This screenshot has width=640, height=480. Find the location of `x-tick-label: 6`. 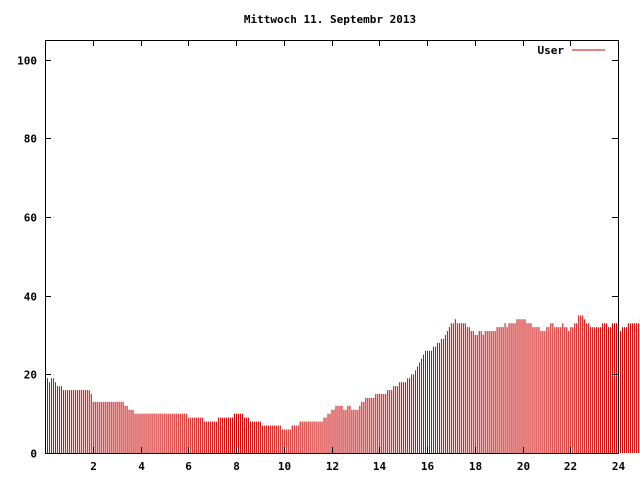

x-tick-label: 6 is located at coordinates (188, 466).